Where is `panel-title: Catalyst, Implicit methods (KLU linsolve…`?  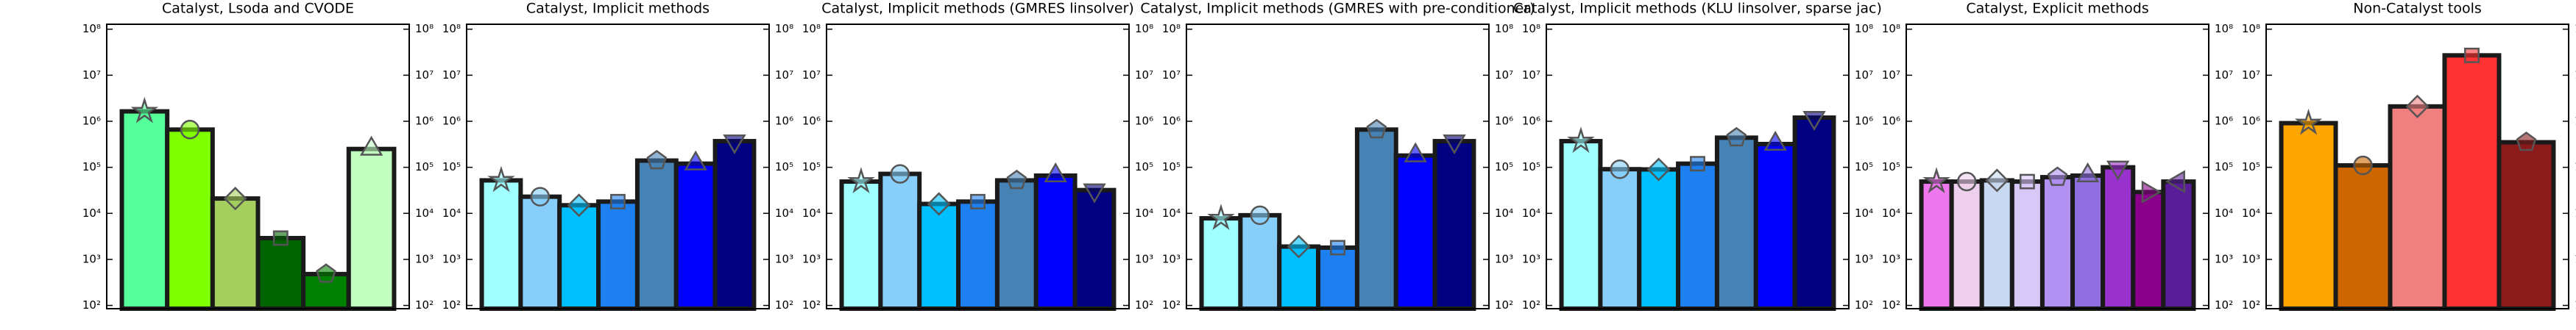
panel-title: Catalyst, Implicit methods (KLU linsolve… is located at coordinates (1697, 9).